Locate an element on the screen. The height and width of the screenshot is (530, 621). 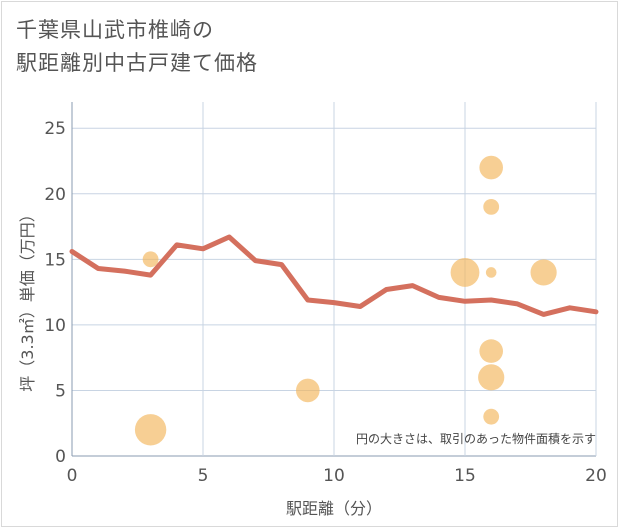
y-tick-label: 5 is located at coordinates (60, 391).